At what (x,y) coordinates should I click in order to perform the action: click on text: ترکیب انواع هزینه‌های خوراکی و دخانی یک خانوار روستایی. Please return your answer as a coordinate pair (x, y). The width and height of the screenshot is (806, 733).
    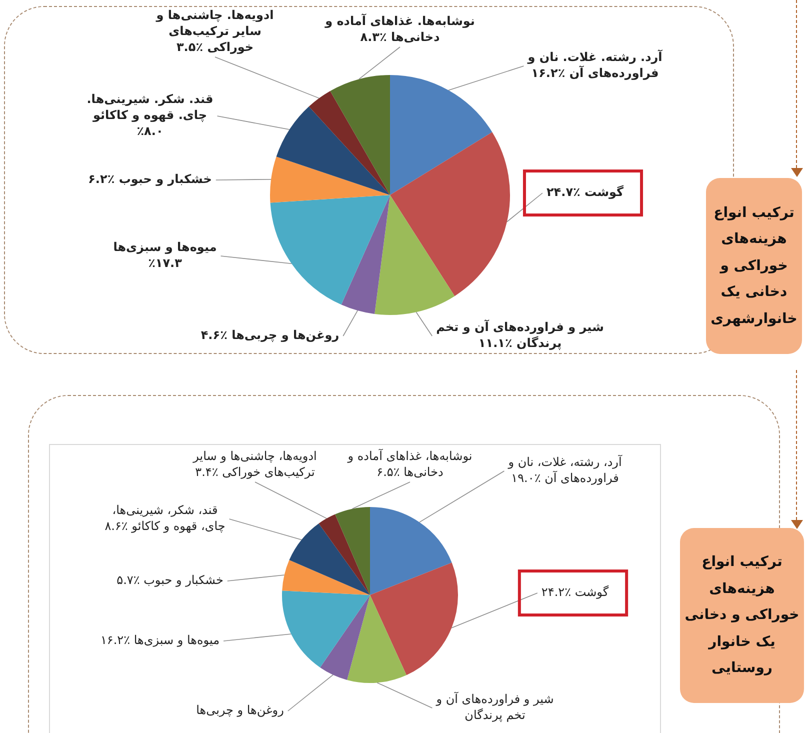
    Looking at the image, I should click on (742, 615).